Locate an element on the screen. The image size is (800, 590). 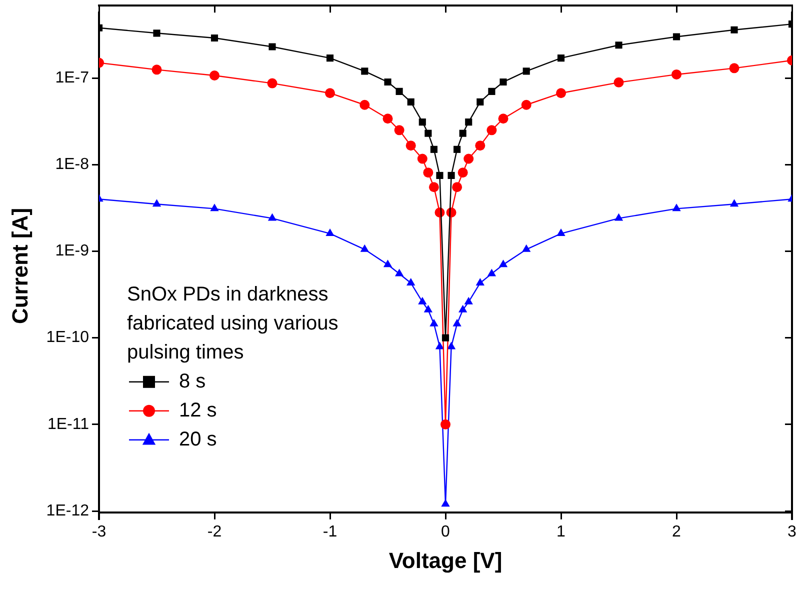
x-tick-label: 2 is located at coordinates (677, 531).